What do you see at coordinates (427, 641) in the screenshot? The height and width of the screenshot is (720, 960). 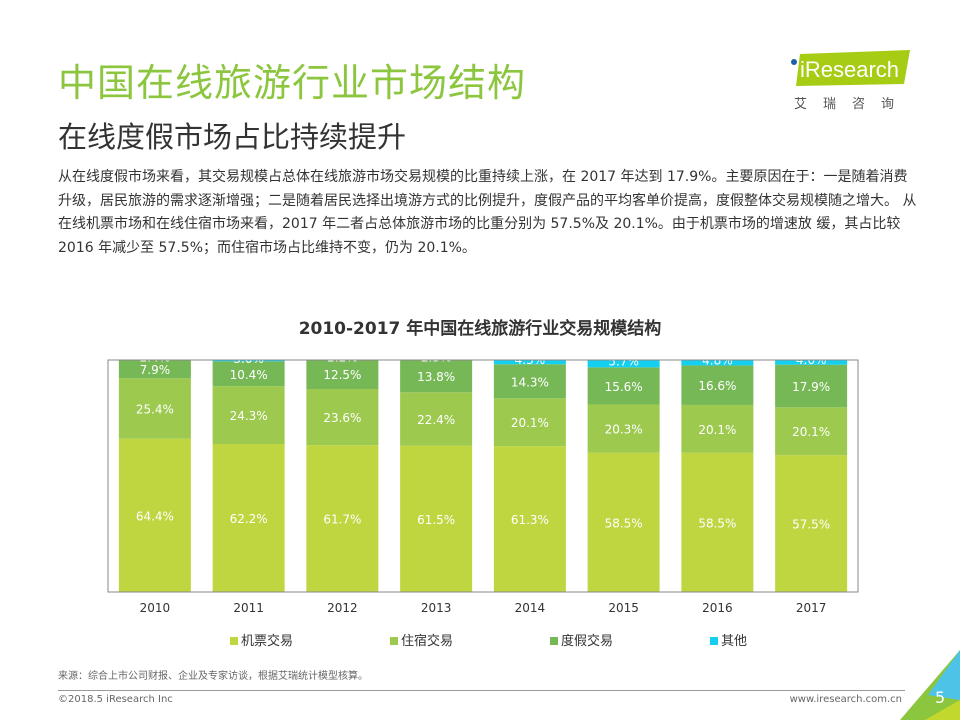 I see `legend-label: 住宿交易` at bounding box center [427, 641].